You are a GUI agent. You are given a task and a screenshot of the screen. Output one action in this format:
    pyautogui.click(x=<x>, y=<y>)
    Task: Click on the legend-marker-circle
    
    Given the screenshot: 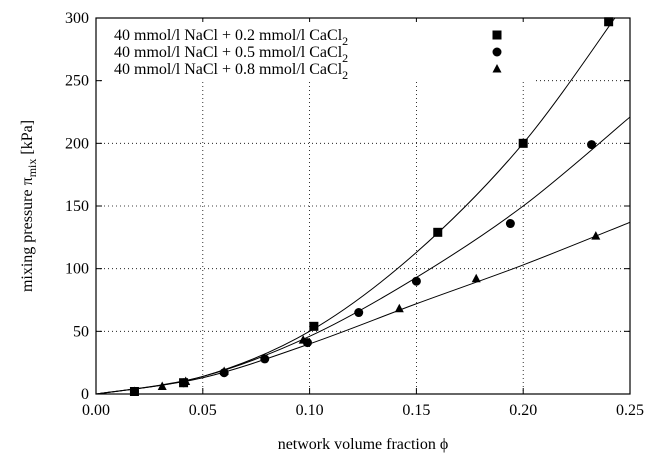 What is the action you would take?
    pyautogui.click(x=497, y=52)
    